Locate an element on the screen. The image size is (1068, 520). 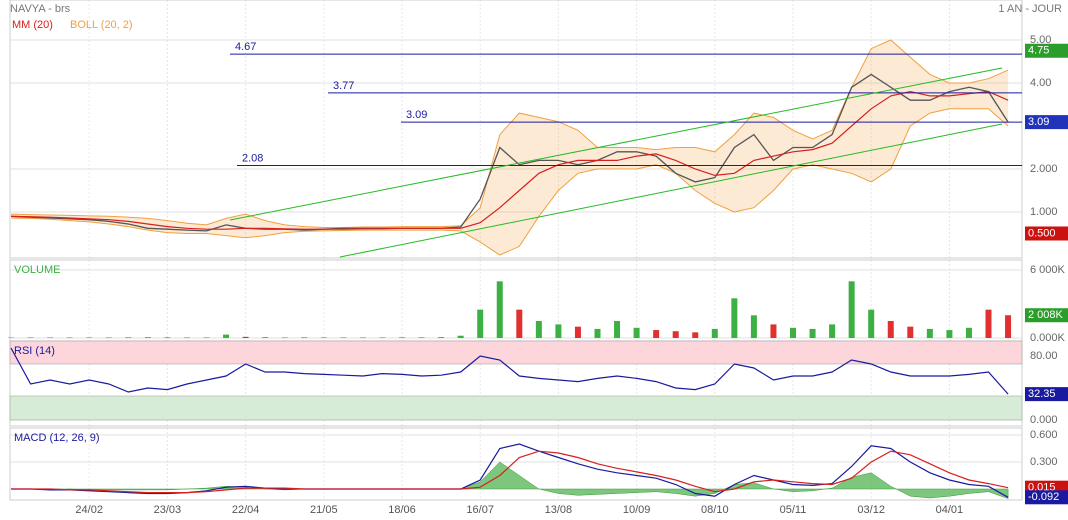
y-tick-label: 80.00 is located at coordinates (1044, 356).